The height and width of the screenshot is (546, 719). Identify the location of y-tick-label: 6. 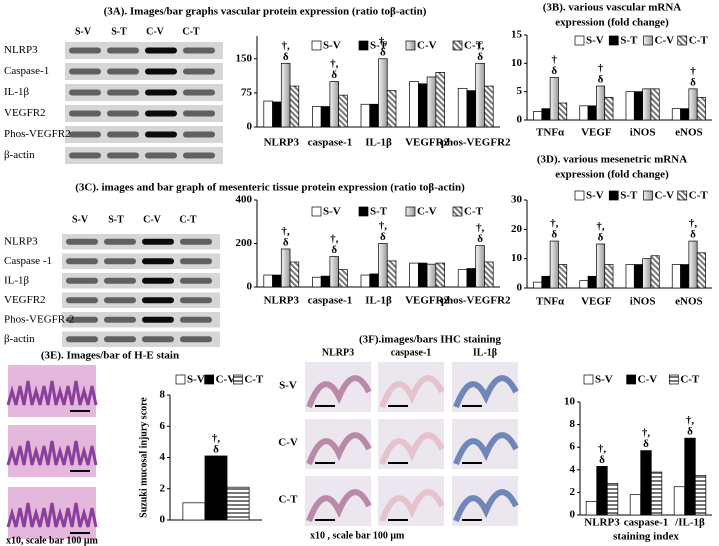
(573, 447).